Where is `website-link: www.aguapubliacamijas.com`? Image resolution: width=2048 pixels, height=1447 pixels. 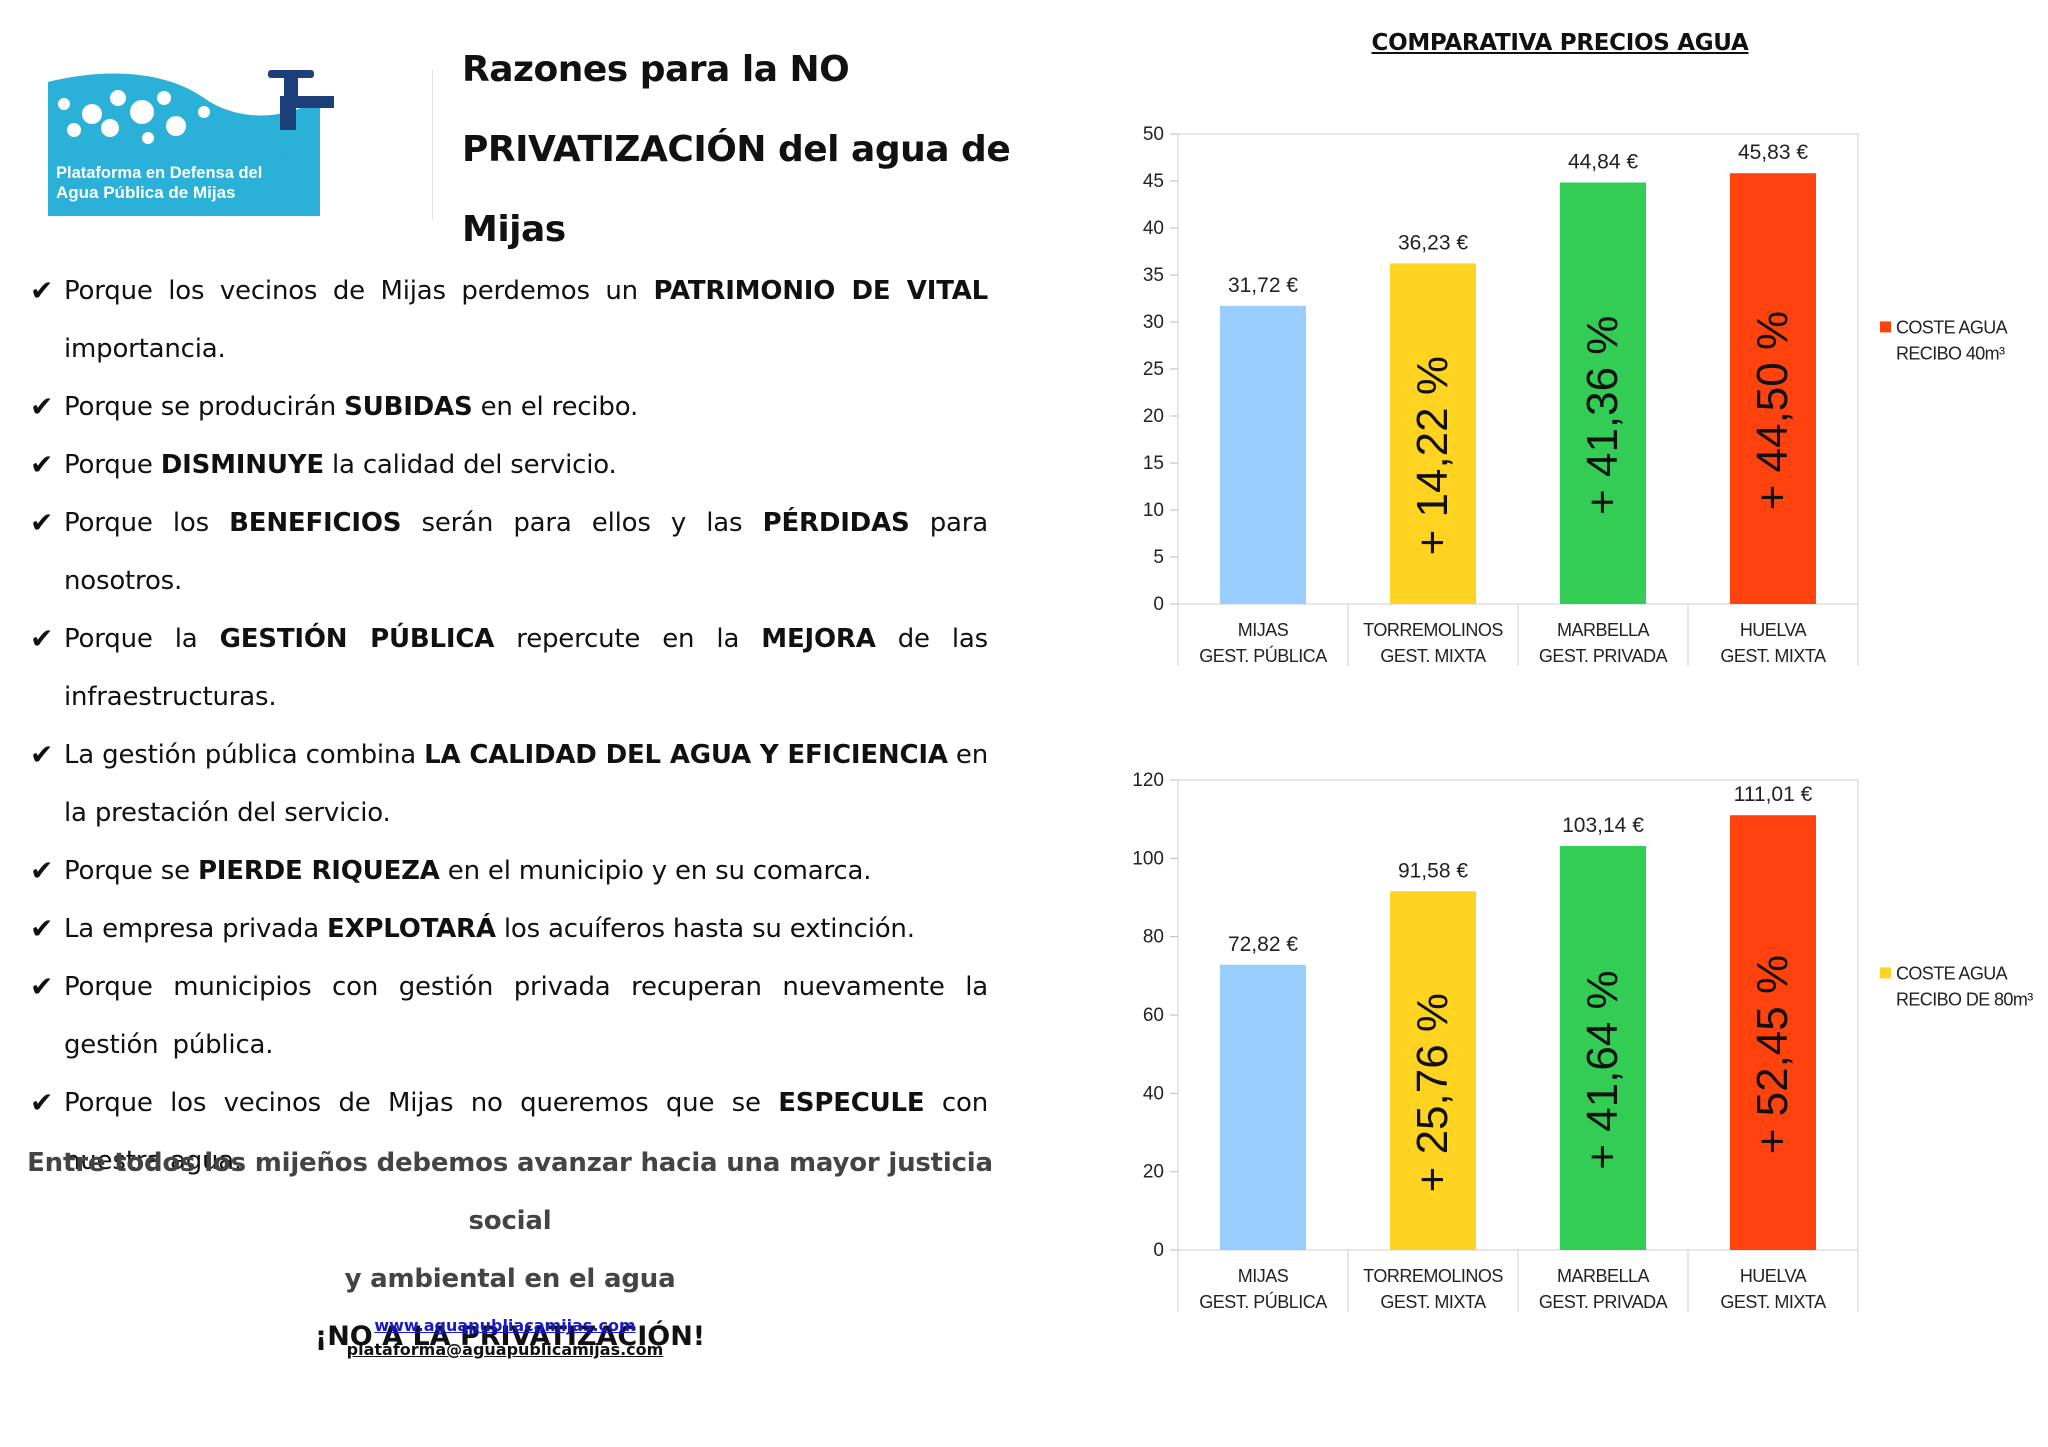
website-link: www.aguapubliacamijas.com is located at coordinates (505, 1325).